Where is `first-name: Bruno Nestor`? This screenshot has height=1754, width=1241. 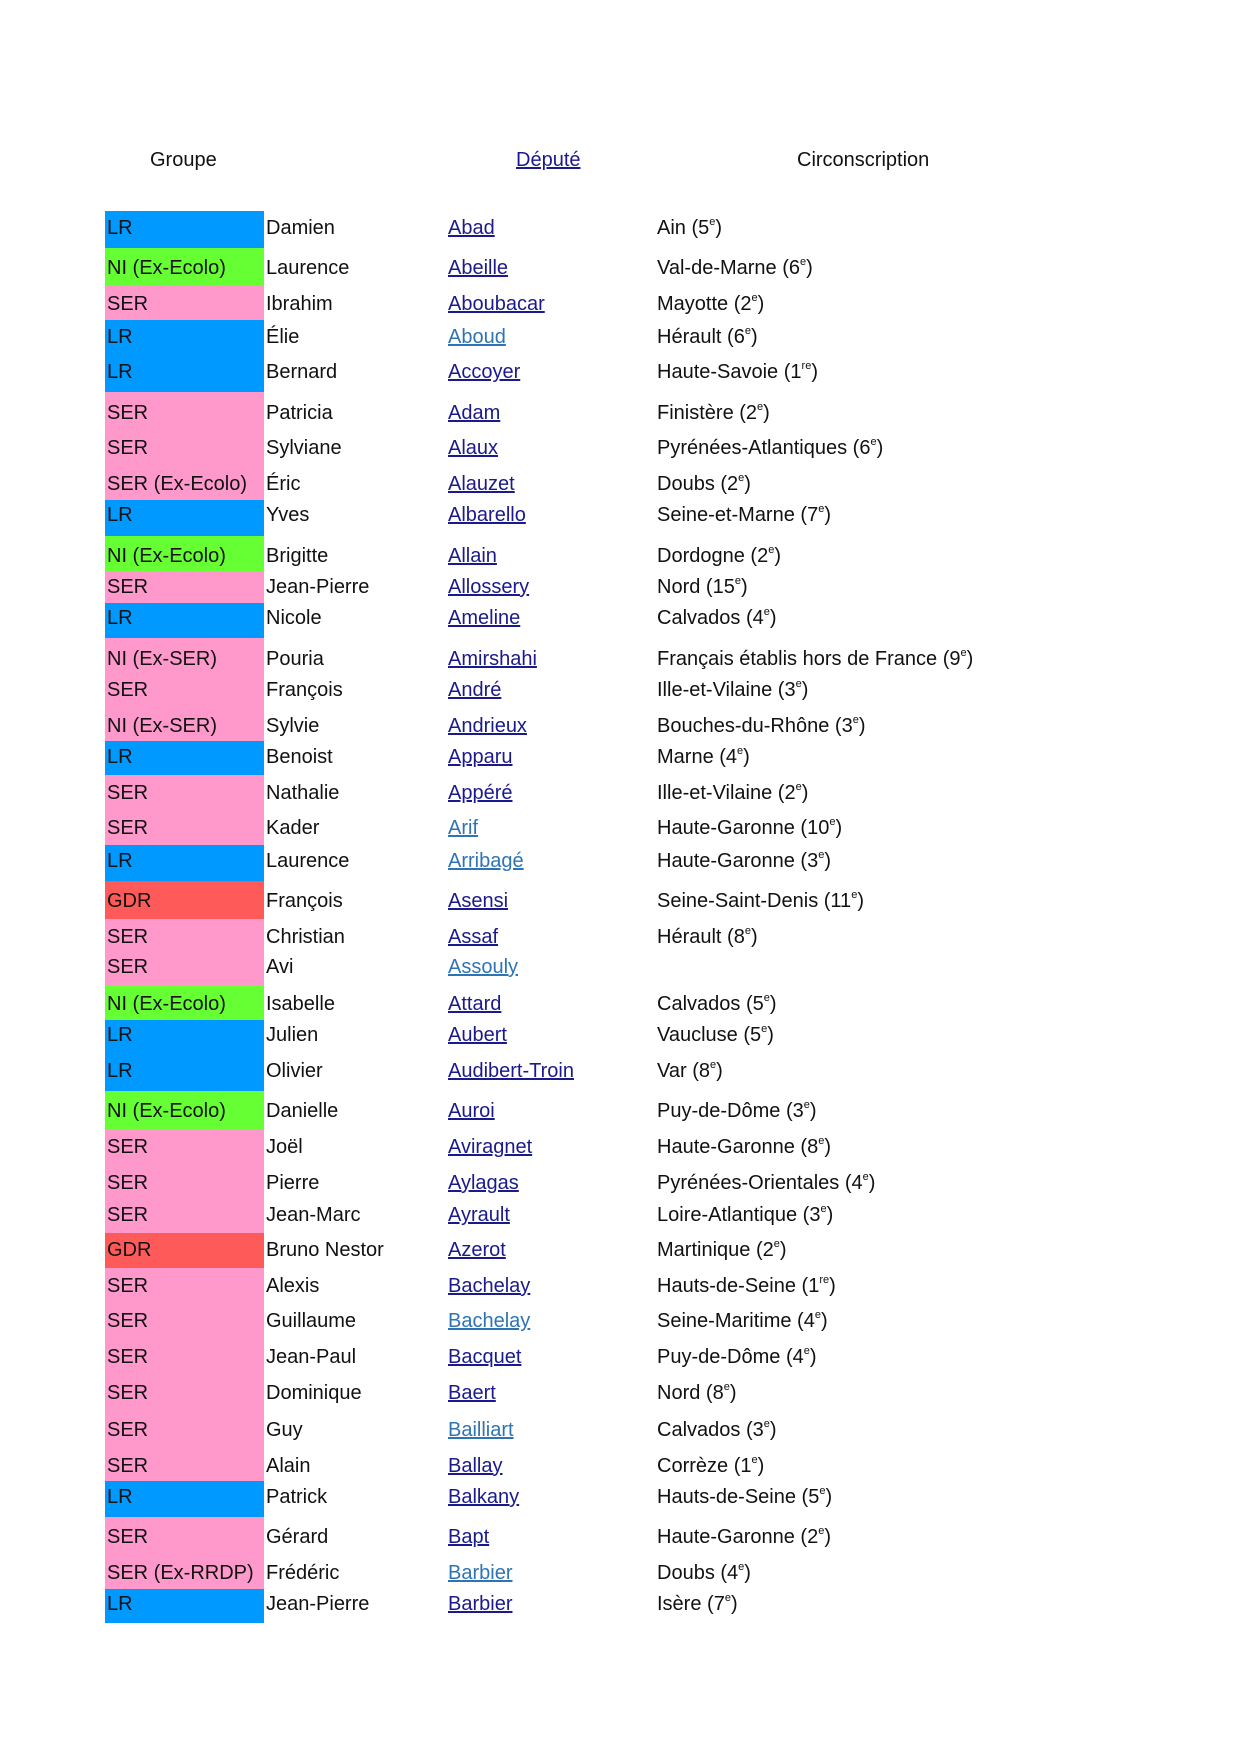
first-name: Bruno Nestor is located at coordinates (325, 1249).